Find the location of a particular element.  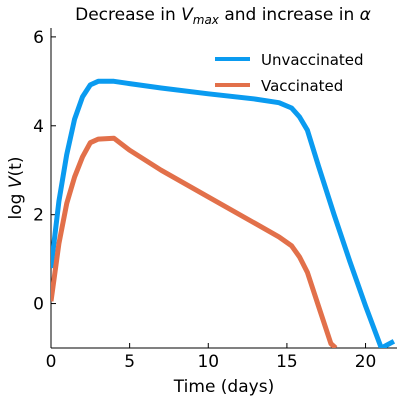

x-tick-label-5: 5 is located at coordinates (129, 362).